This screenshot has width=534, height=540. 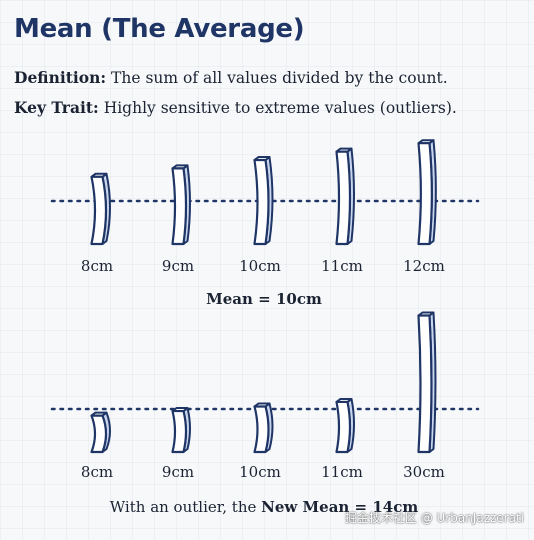 I want to click on mean-caption-prefix: With an outlier, the, so click(x=185, y=507).